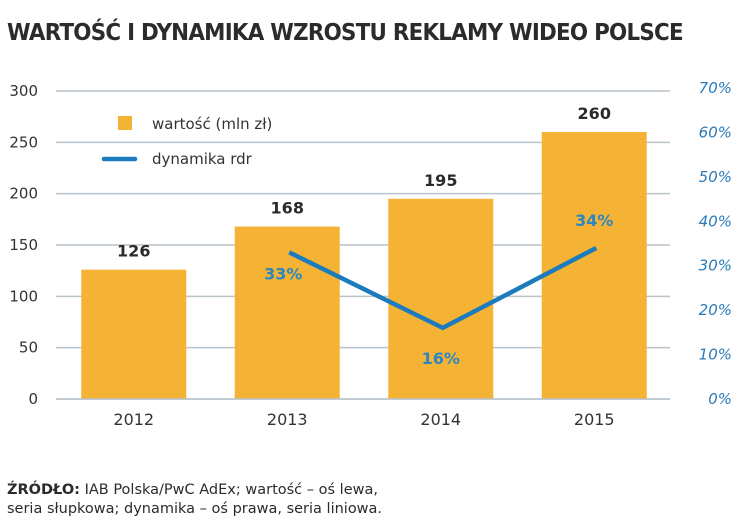 This screenshot has height=526, width=755. I want to click on source-label: ŹRÓDŁO:, so click(43, 490).